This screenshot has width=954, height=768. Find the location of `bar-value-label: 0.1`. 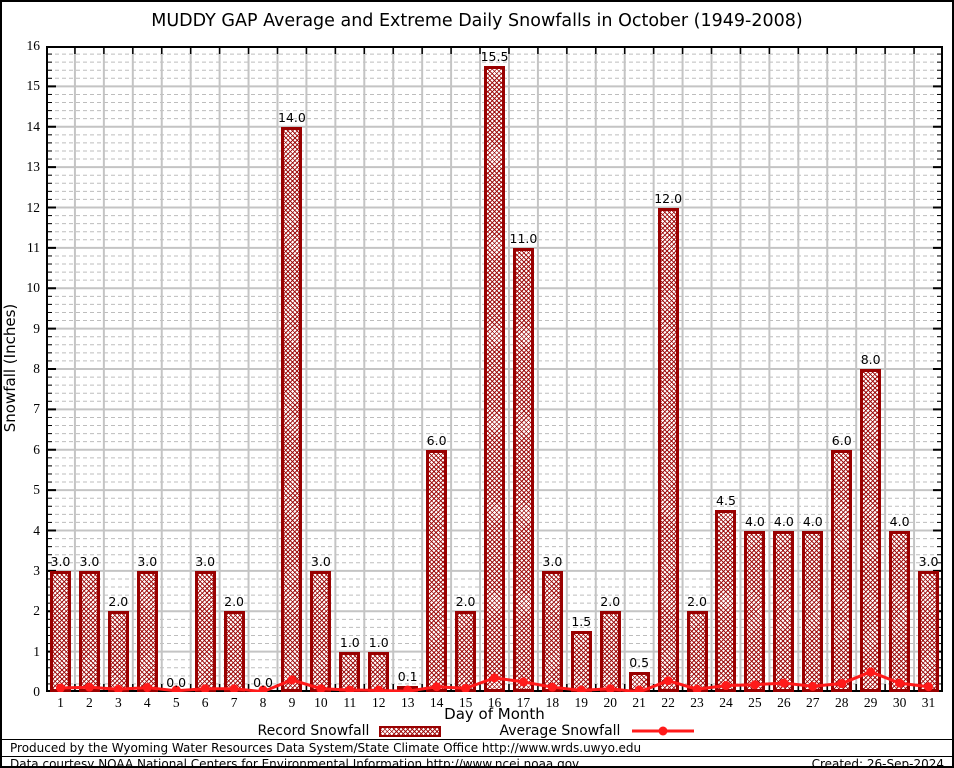

bar-value-label: 0.1 is located at coordinates (407, 676).